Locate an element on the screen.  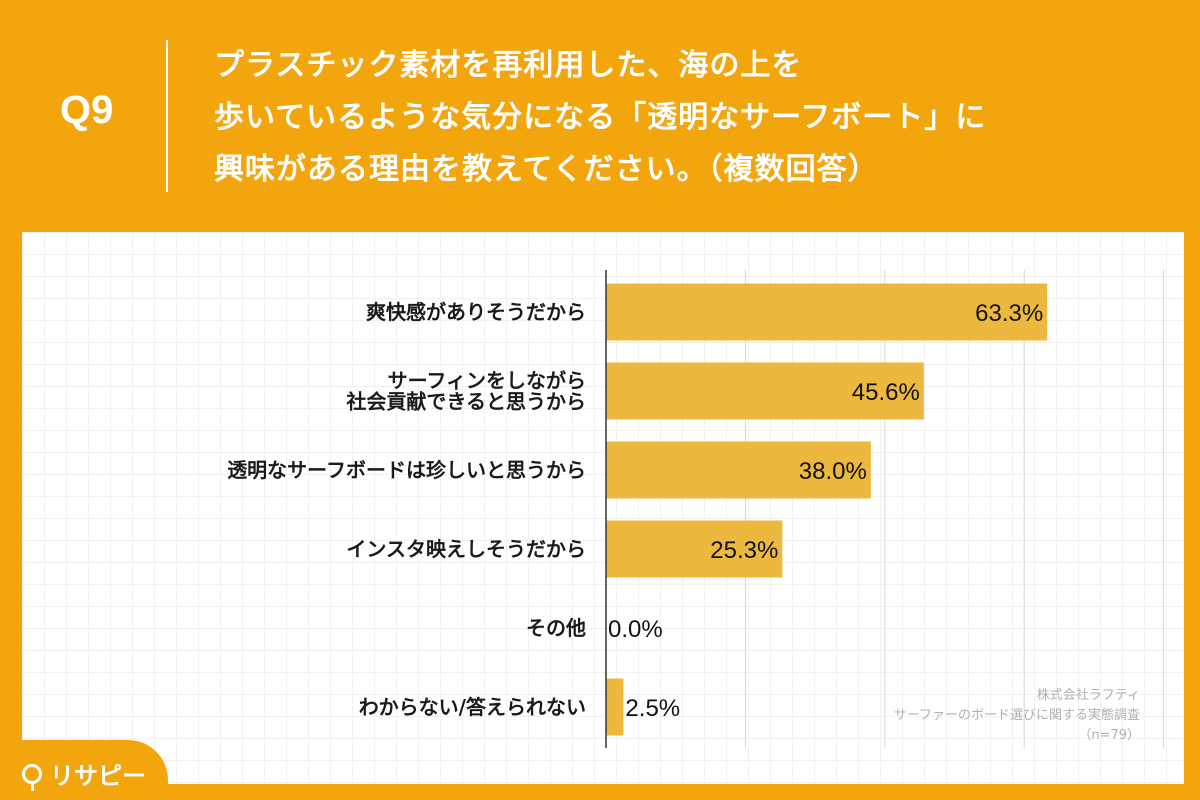
source-note: 株式会社ラフティ サーファーのボード選びに関する実態調査 （n=79） is located at coordinates (1017, 716).